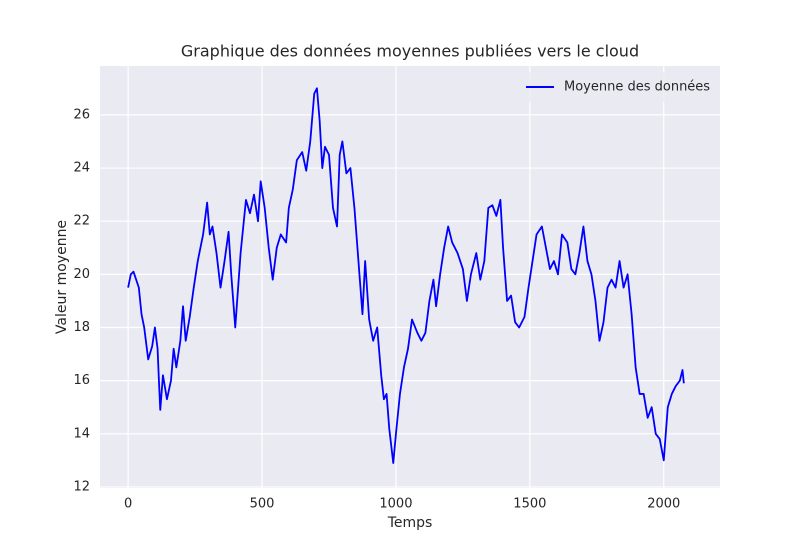  I want to click on y-tick-label: 24, so click(81, 168).